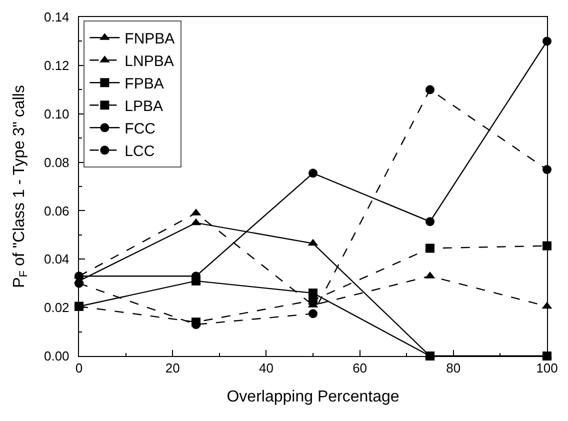  What do you see at coordinates (79, 368) in the screenshot?
I see `x-tick-label: 0` at bounding box center [79, 368].